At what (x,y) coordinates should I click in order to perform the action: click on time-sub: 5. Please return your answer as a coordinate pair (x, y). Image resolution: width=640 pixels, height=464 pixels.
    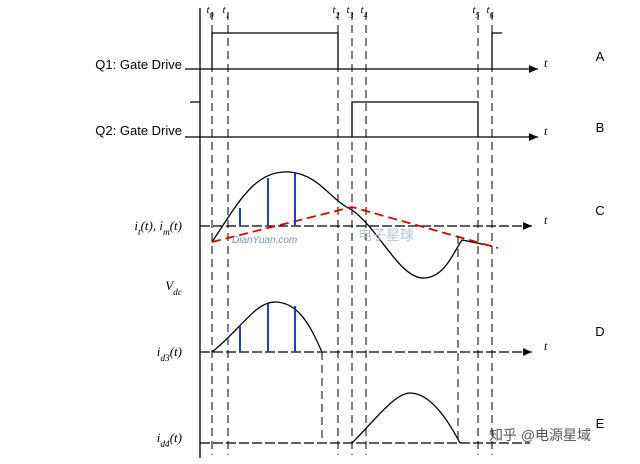
    Looking at the image, I should click on (478, 15).